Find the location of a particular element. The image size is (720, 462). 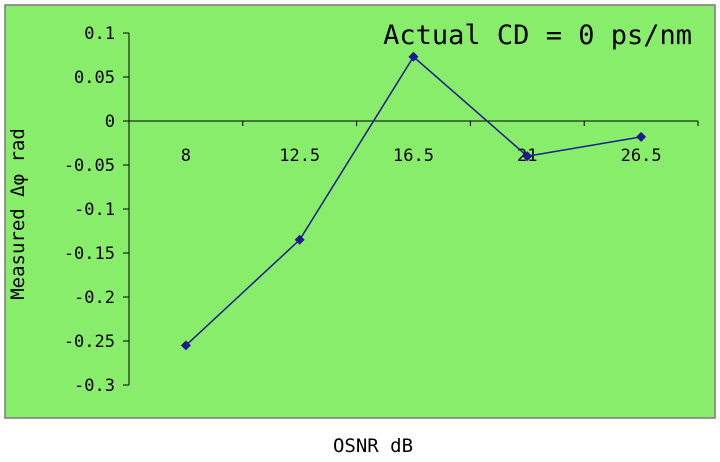

x-tick-label: 8 is located at coordinates (186, 156).